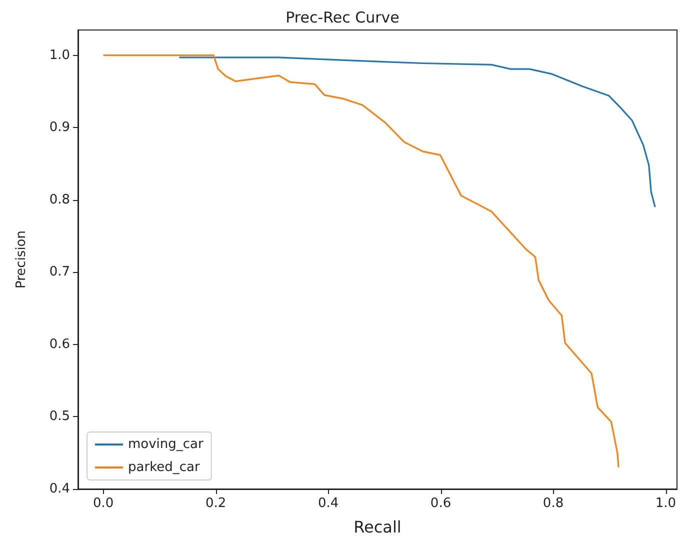 The height and width of the screenshot is (546, 685). What do you see at coordinates (21, 259) in the screenshot?
I see `y-axis-title: Precision` at bounding box center [21, 259].